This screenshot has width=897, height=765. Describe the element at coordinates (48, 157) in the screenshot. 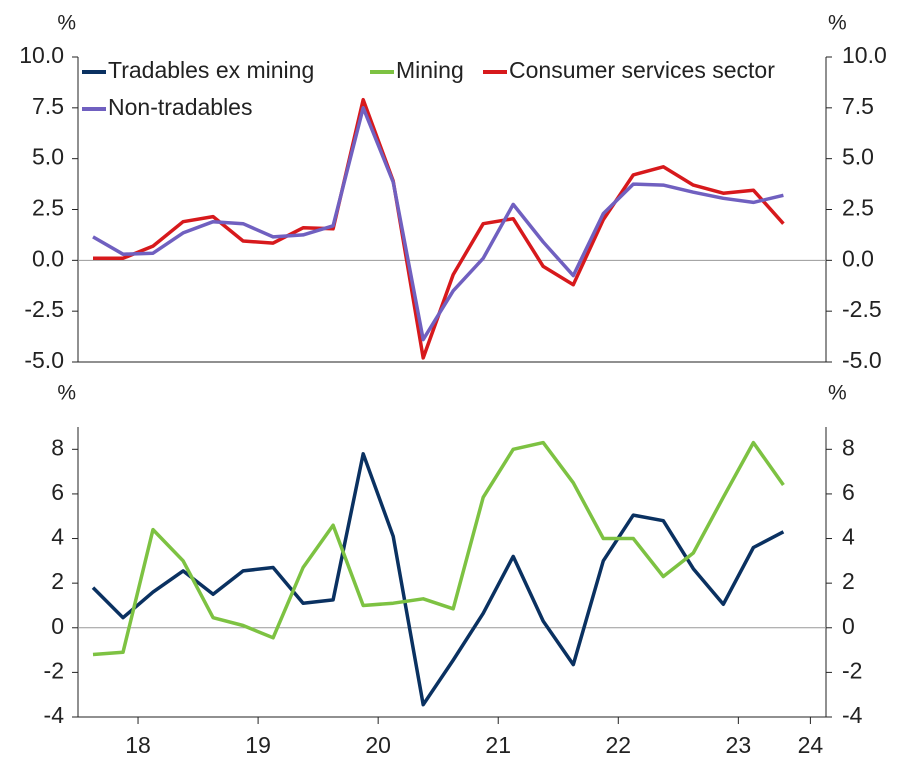

I see `y-tick-label: 5.0` at that location.